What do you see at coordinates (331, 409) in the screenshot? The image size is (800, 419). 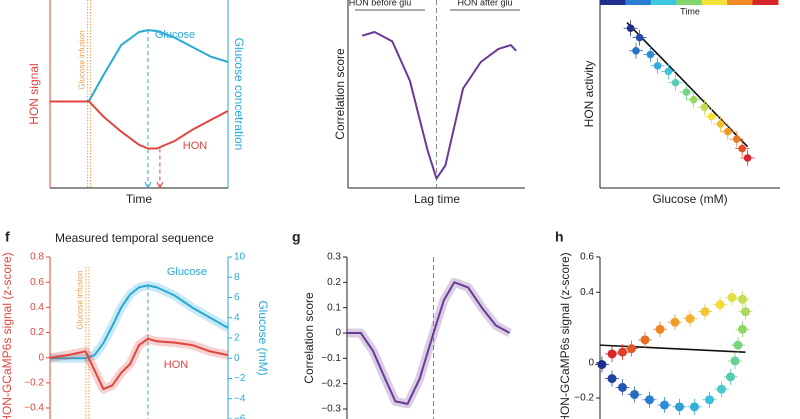 I see `y-tick-label: −0.3` at bounding box center [331, 409].